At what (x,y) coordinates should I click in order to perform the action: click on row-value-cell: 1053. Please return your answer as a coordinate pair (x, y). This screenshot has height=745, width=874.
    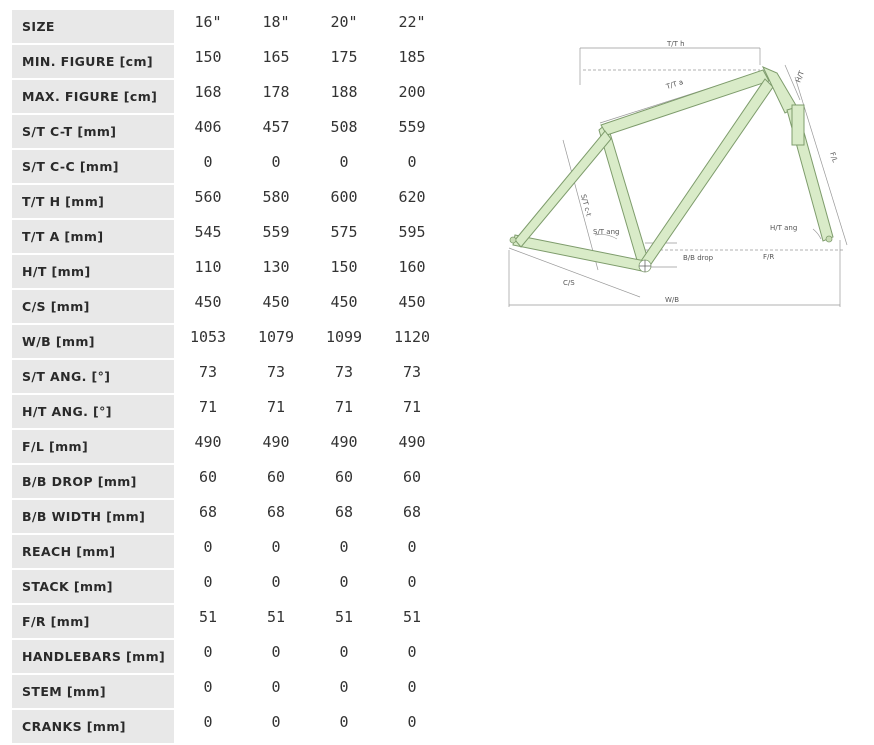
    Looking at the image, I should click on (208, 342).